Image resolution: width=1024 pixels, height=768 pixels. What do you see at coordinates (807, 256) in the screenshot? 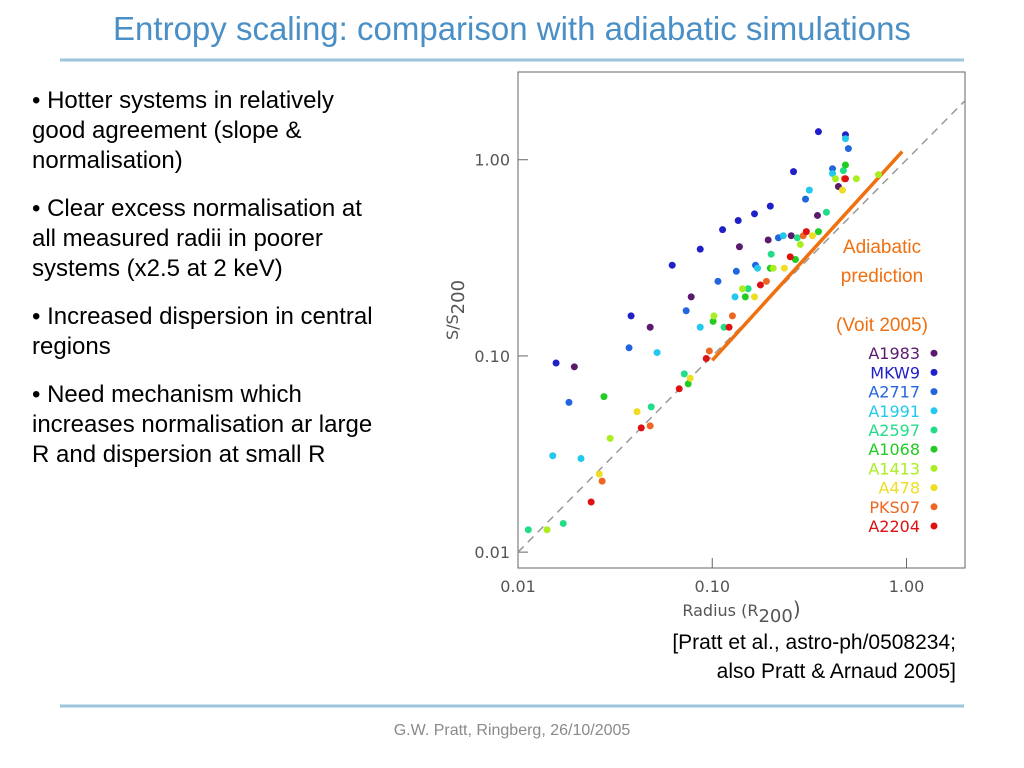
I see `adiabatic-line` at bounding box center [807, 256].